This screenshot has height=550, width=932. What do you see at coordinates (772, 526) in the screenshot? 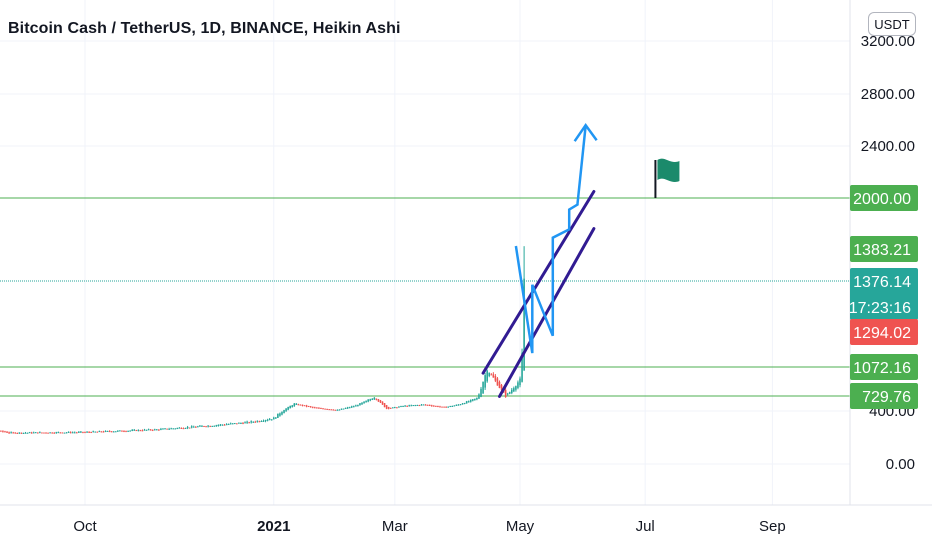
I see `x-tick-label: Sep` at bounding box center [772, 526].